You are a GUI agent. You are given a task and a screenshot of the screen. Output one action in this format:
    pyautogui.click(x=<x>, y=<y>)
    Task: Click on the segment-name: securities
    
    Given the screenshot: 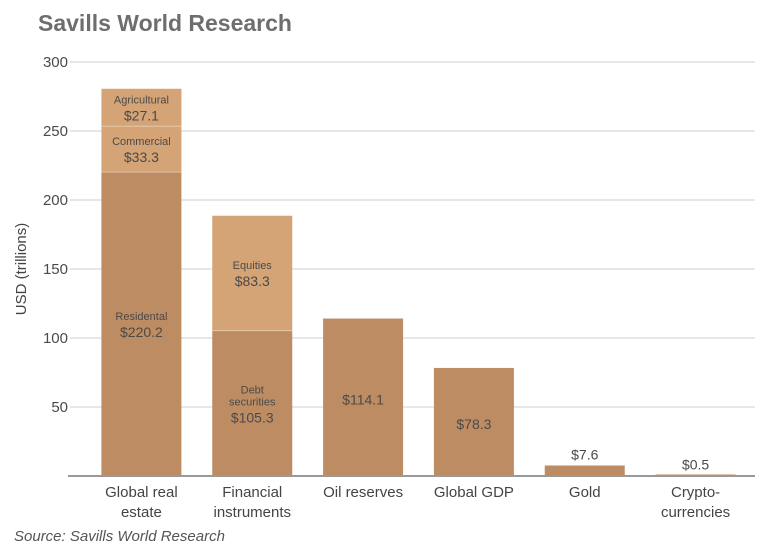 What is the action you would take?
    pyautogui.click(x=252, y=402)
    